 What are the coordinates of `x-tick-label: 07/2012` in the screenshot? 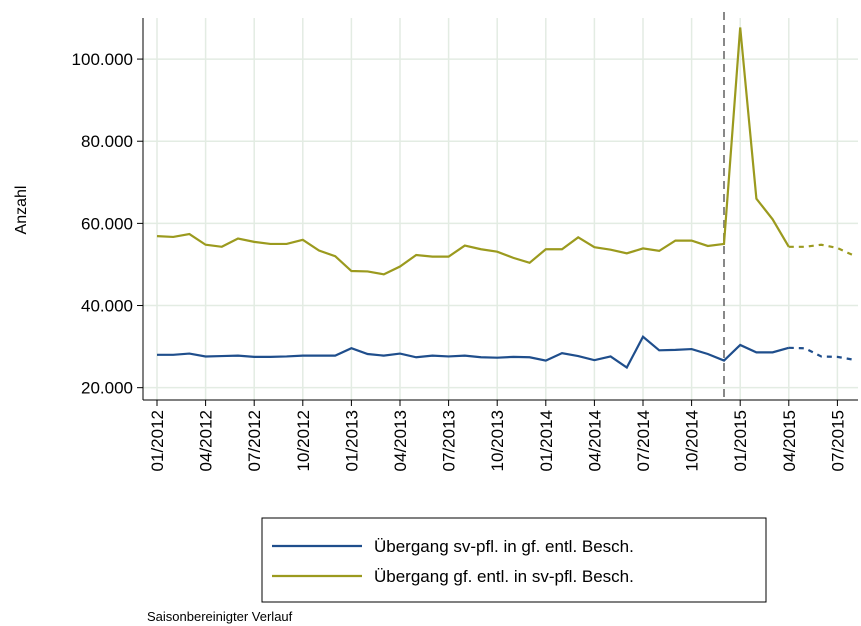 It's located at (254, 440).